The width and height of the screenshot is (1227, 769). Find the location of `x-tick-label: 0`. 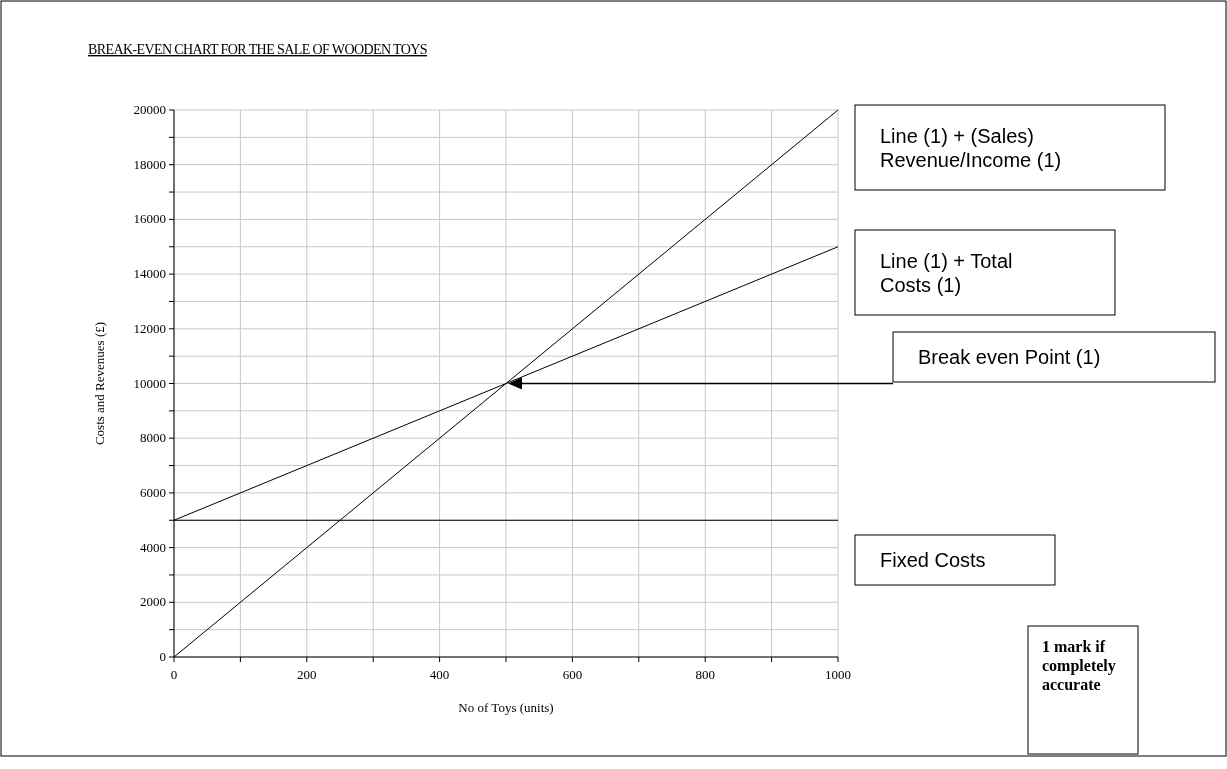

x-tick-label: 0 is located at coordinates (174, 674).